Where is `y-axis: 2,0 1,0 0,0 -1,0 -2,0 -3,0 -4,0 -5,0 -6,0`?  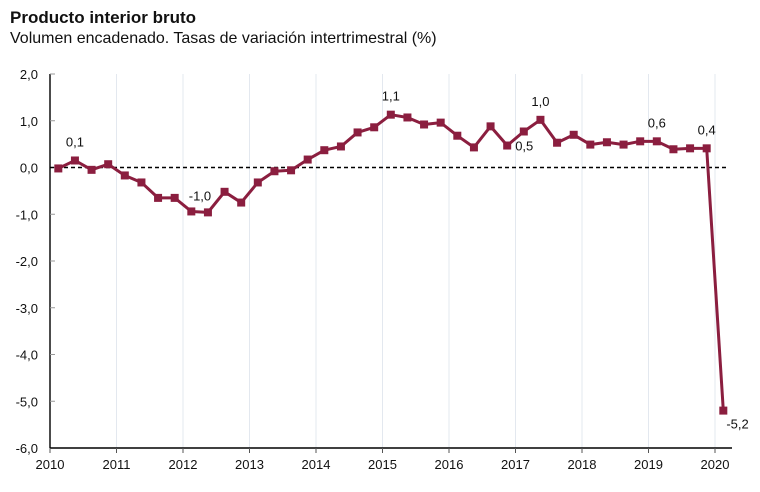
y-axis: 2,0 1,0 0,0 -1,0 -2,0 -3,0 -4,0 -5,0 -6,0 is located at coordinates (35, 261).